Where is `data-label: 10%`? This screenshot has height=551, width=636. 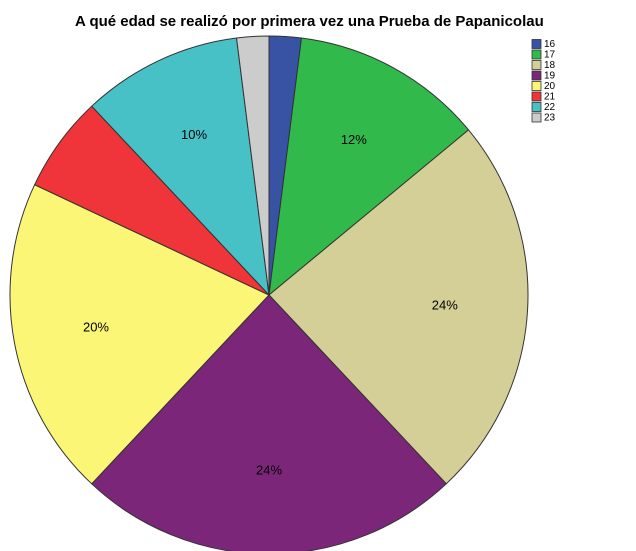
data-label: 10% is located at coordinates (194, 134).